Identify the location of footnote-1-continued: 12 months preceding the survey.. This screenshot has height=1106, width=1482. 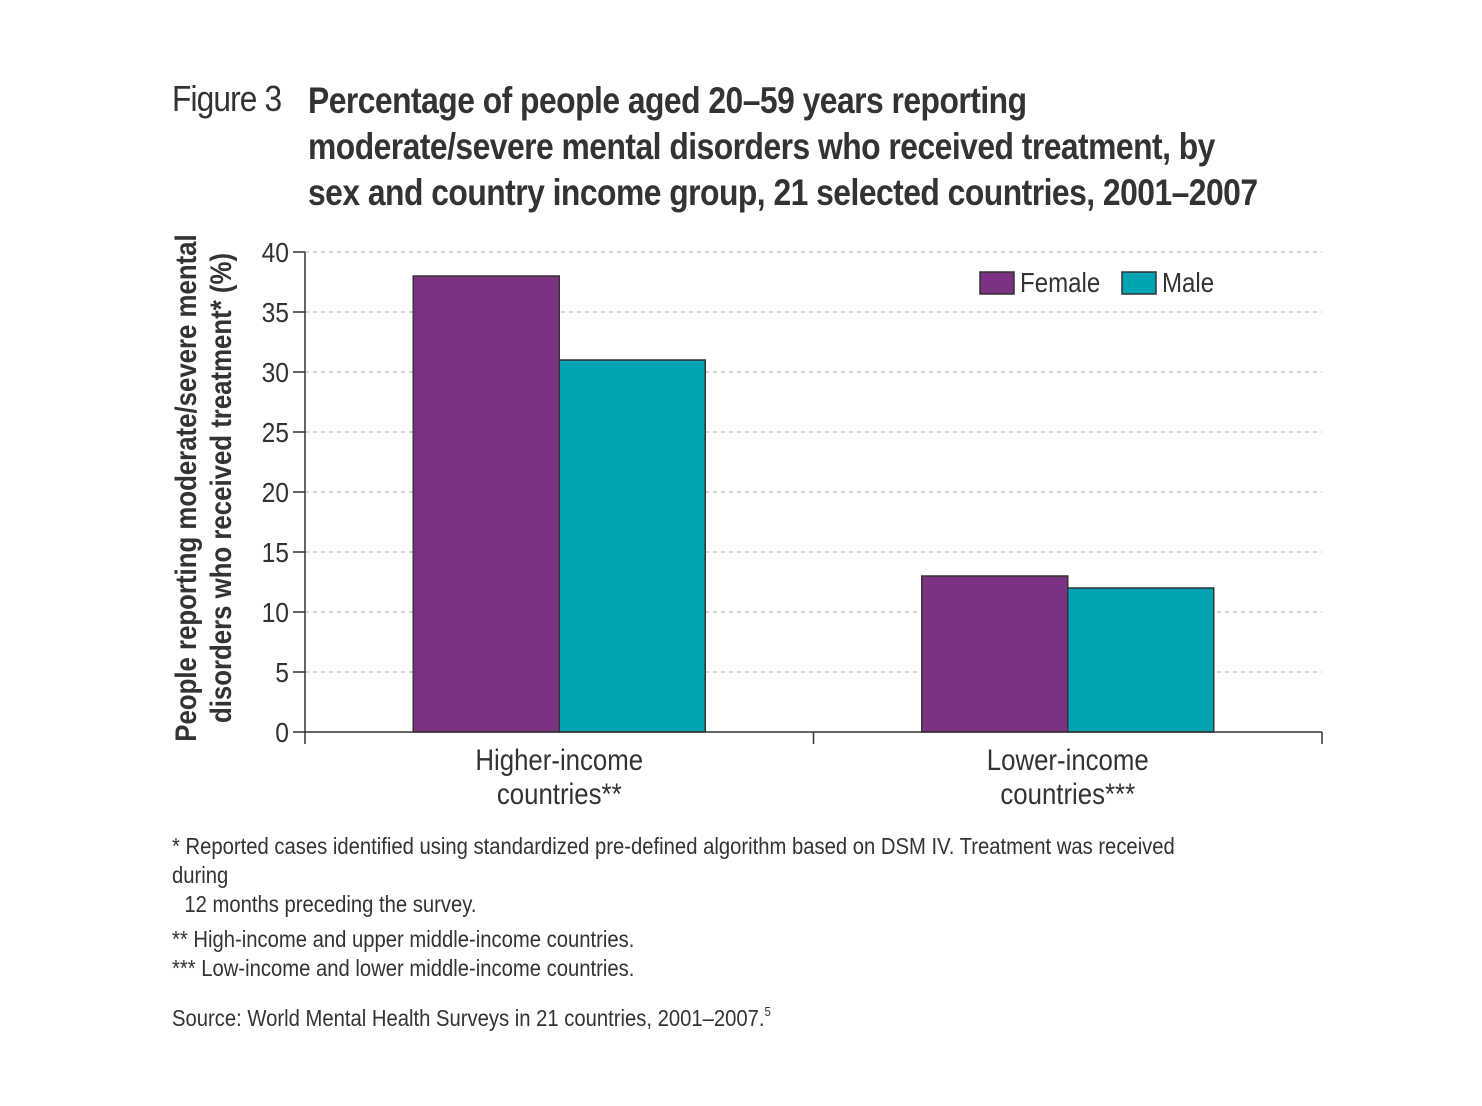
(330, 904).